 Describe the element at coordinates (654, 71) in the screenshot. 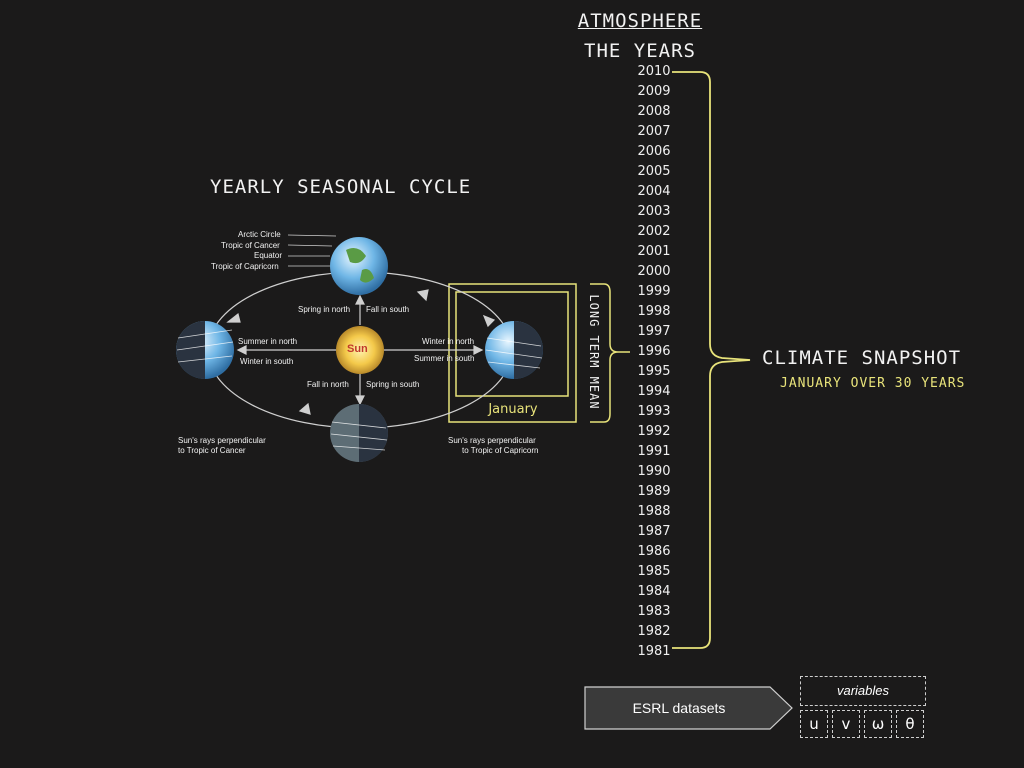

I see `year-item: 2010` at that location.